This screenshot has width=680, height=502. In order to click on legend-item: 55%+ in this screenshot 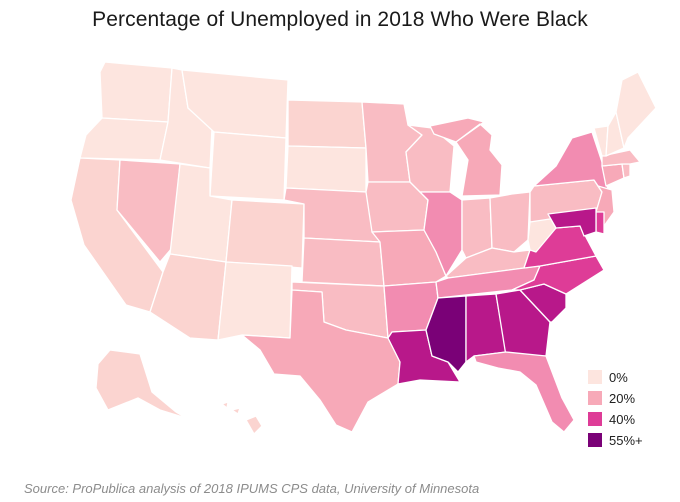, I will do `click(615, 440)`.